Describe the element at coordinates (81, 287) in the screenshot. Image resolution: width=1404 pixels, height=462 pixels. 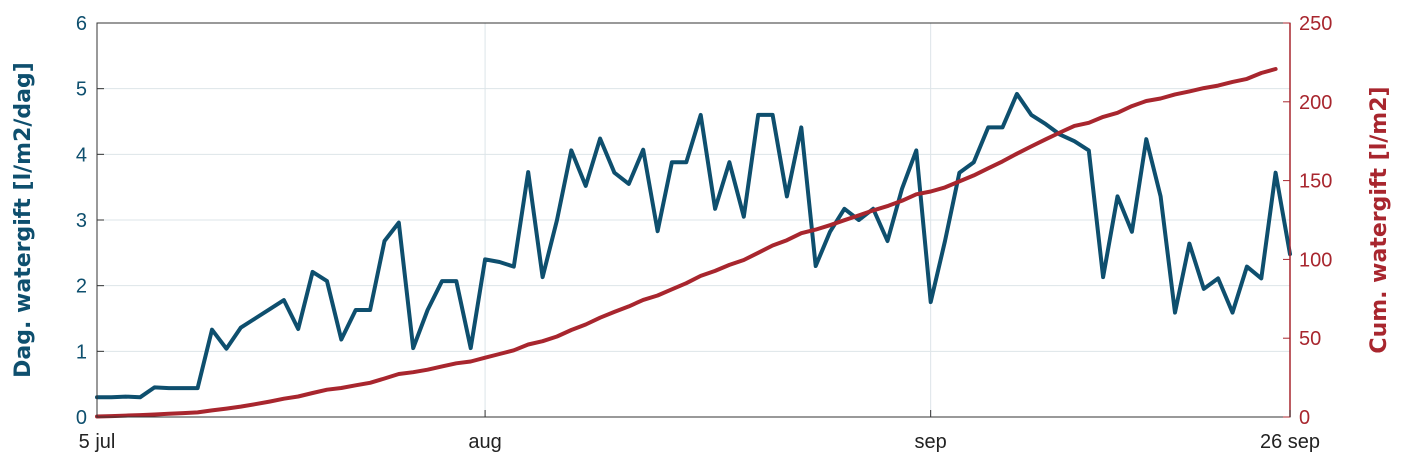
I see `y-left-tick-label: 2` at that location.